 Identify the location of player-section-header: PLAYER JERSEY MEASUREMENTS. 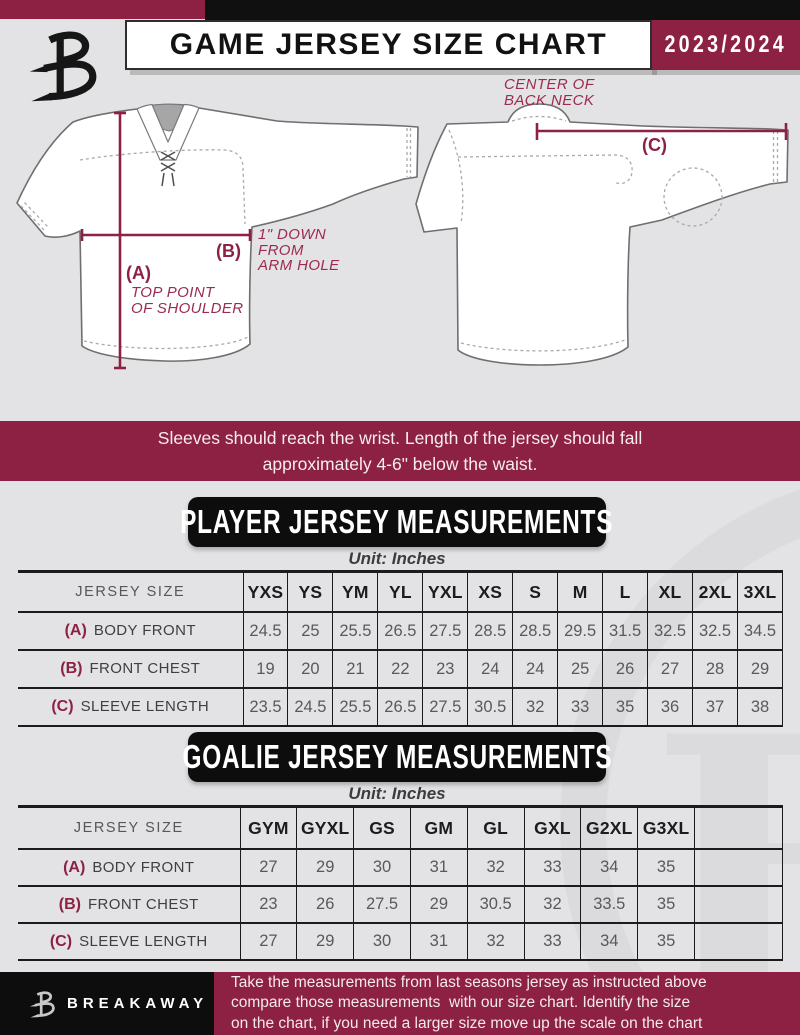
(396, 522).